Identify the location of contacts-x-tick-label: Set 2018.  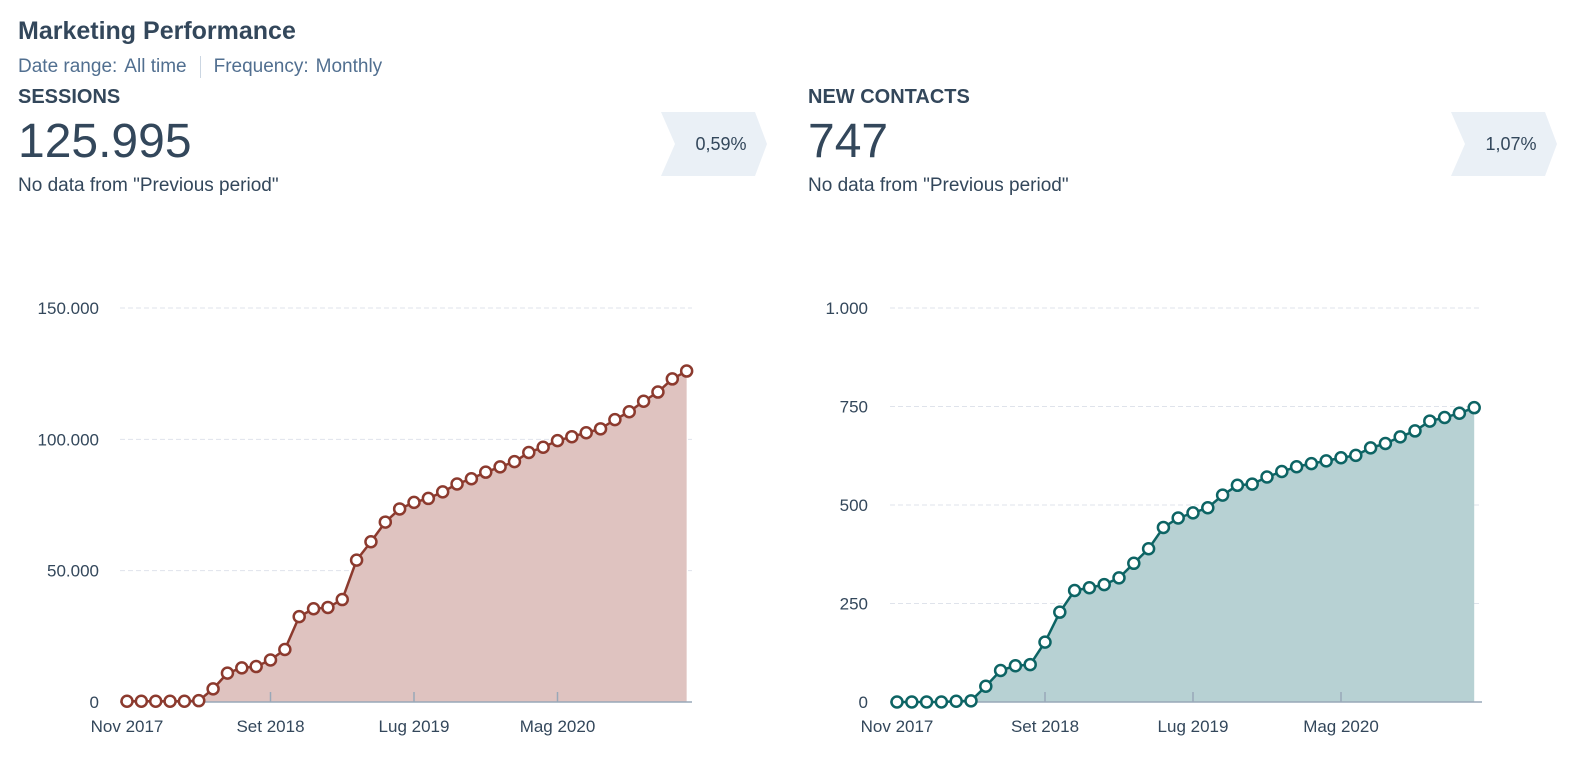
(1045, 726).